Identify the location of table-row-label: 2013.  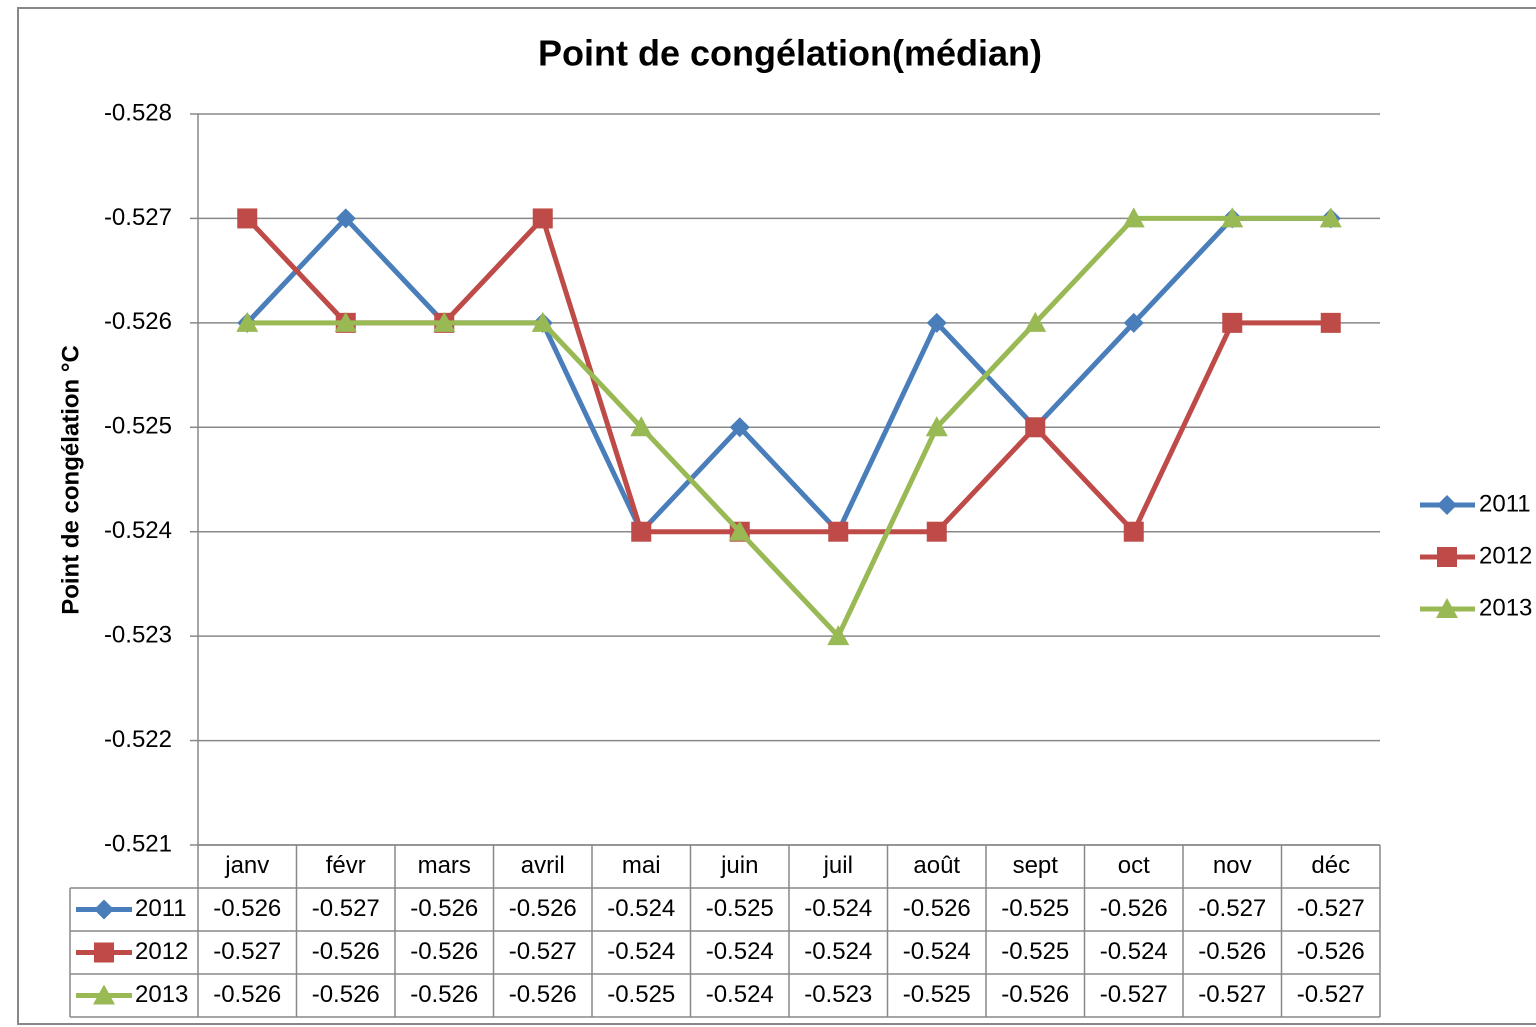
(161, 994).